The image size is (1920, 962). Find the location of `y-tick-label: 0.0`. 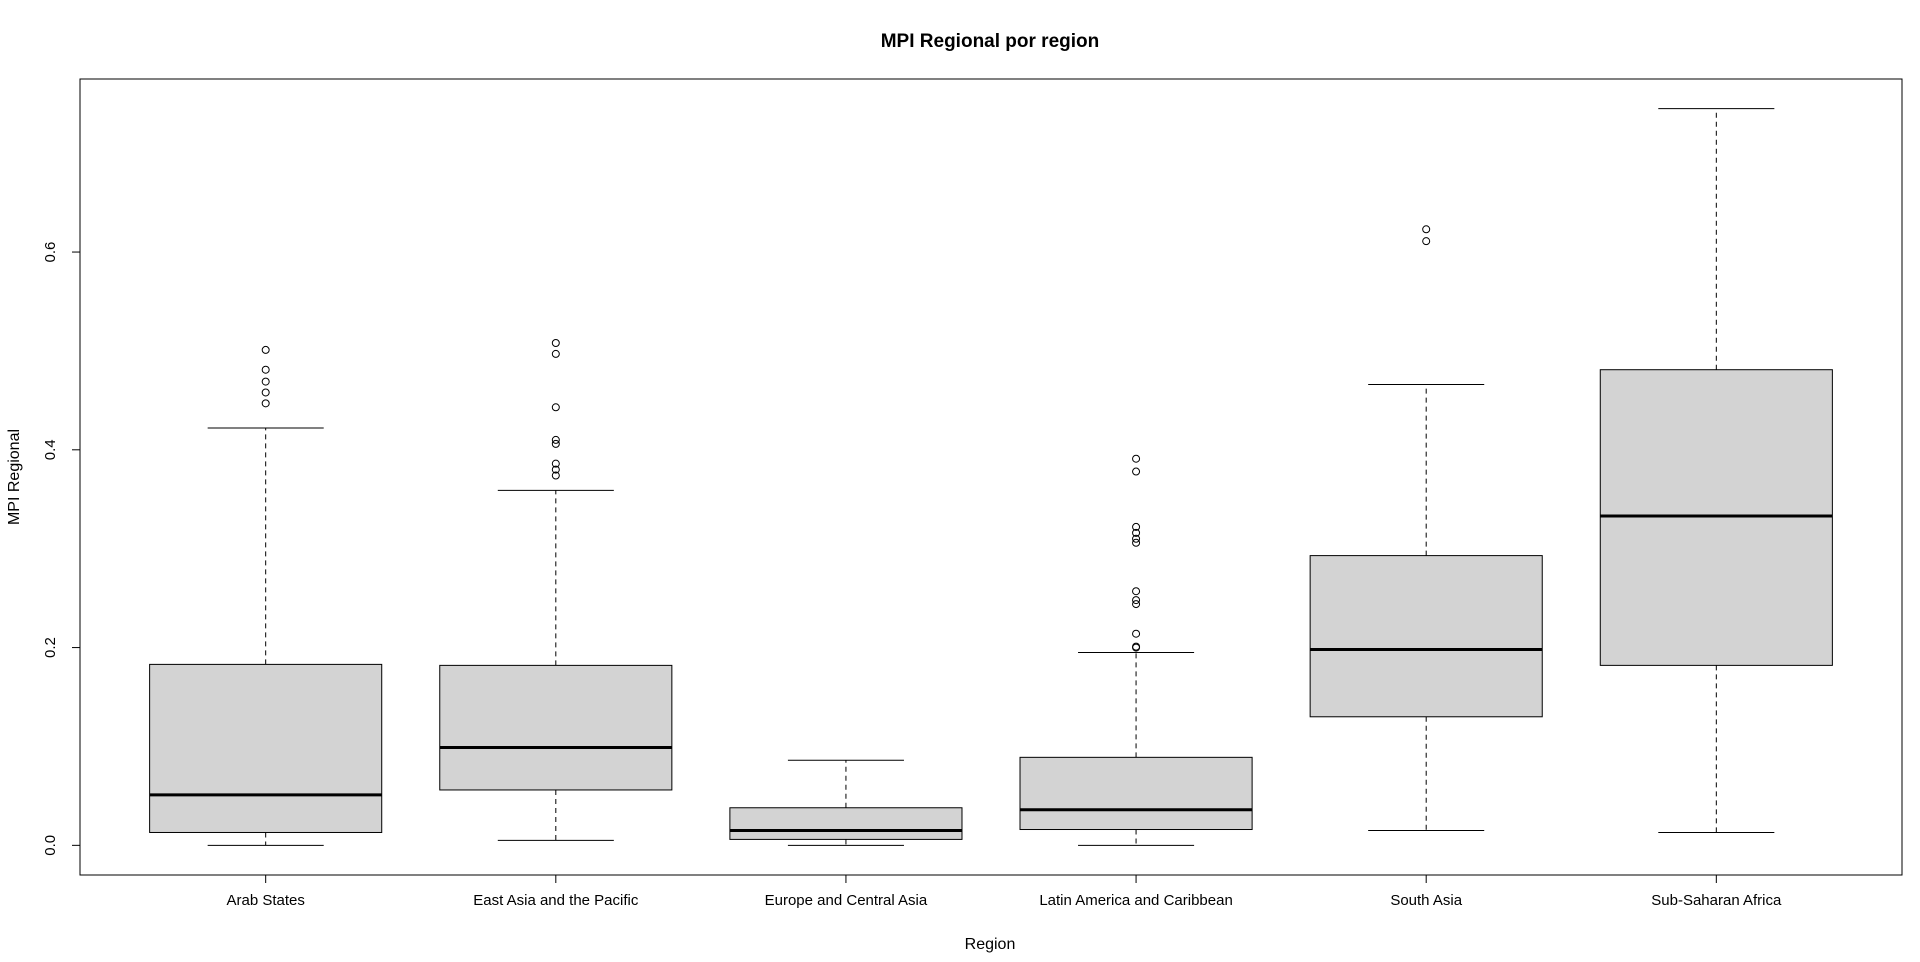

y-tick-label: 0.0 is located at coordinates (50, 845).